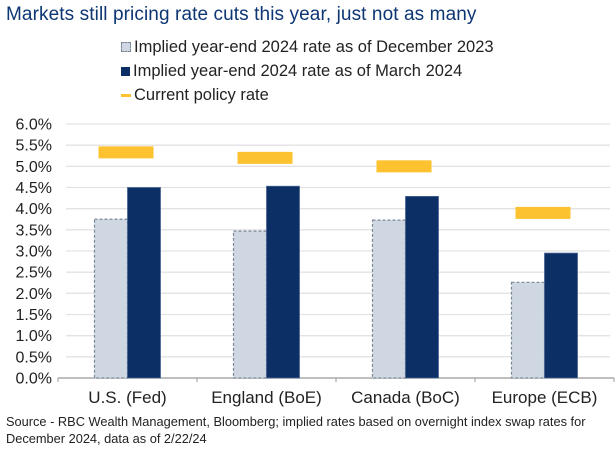  Describe the element at coordinates (34, 167) in the screenshot. I see `y-tick-label: 5.0%` at that location.